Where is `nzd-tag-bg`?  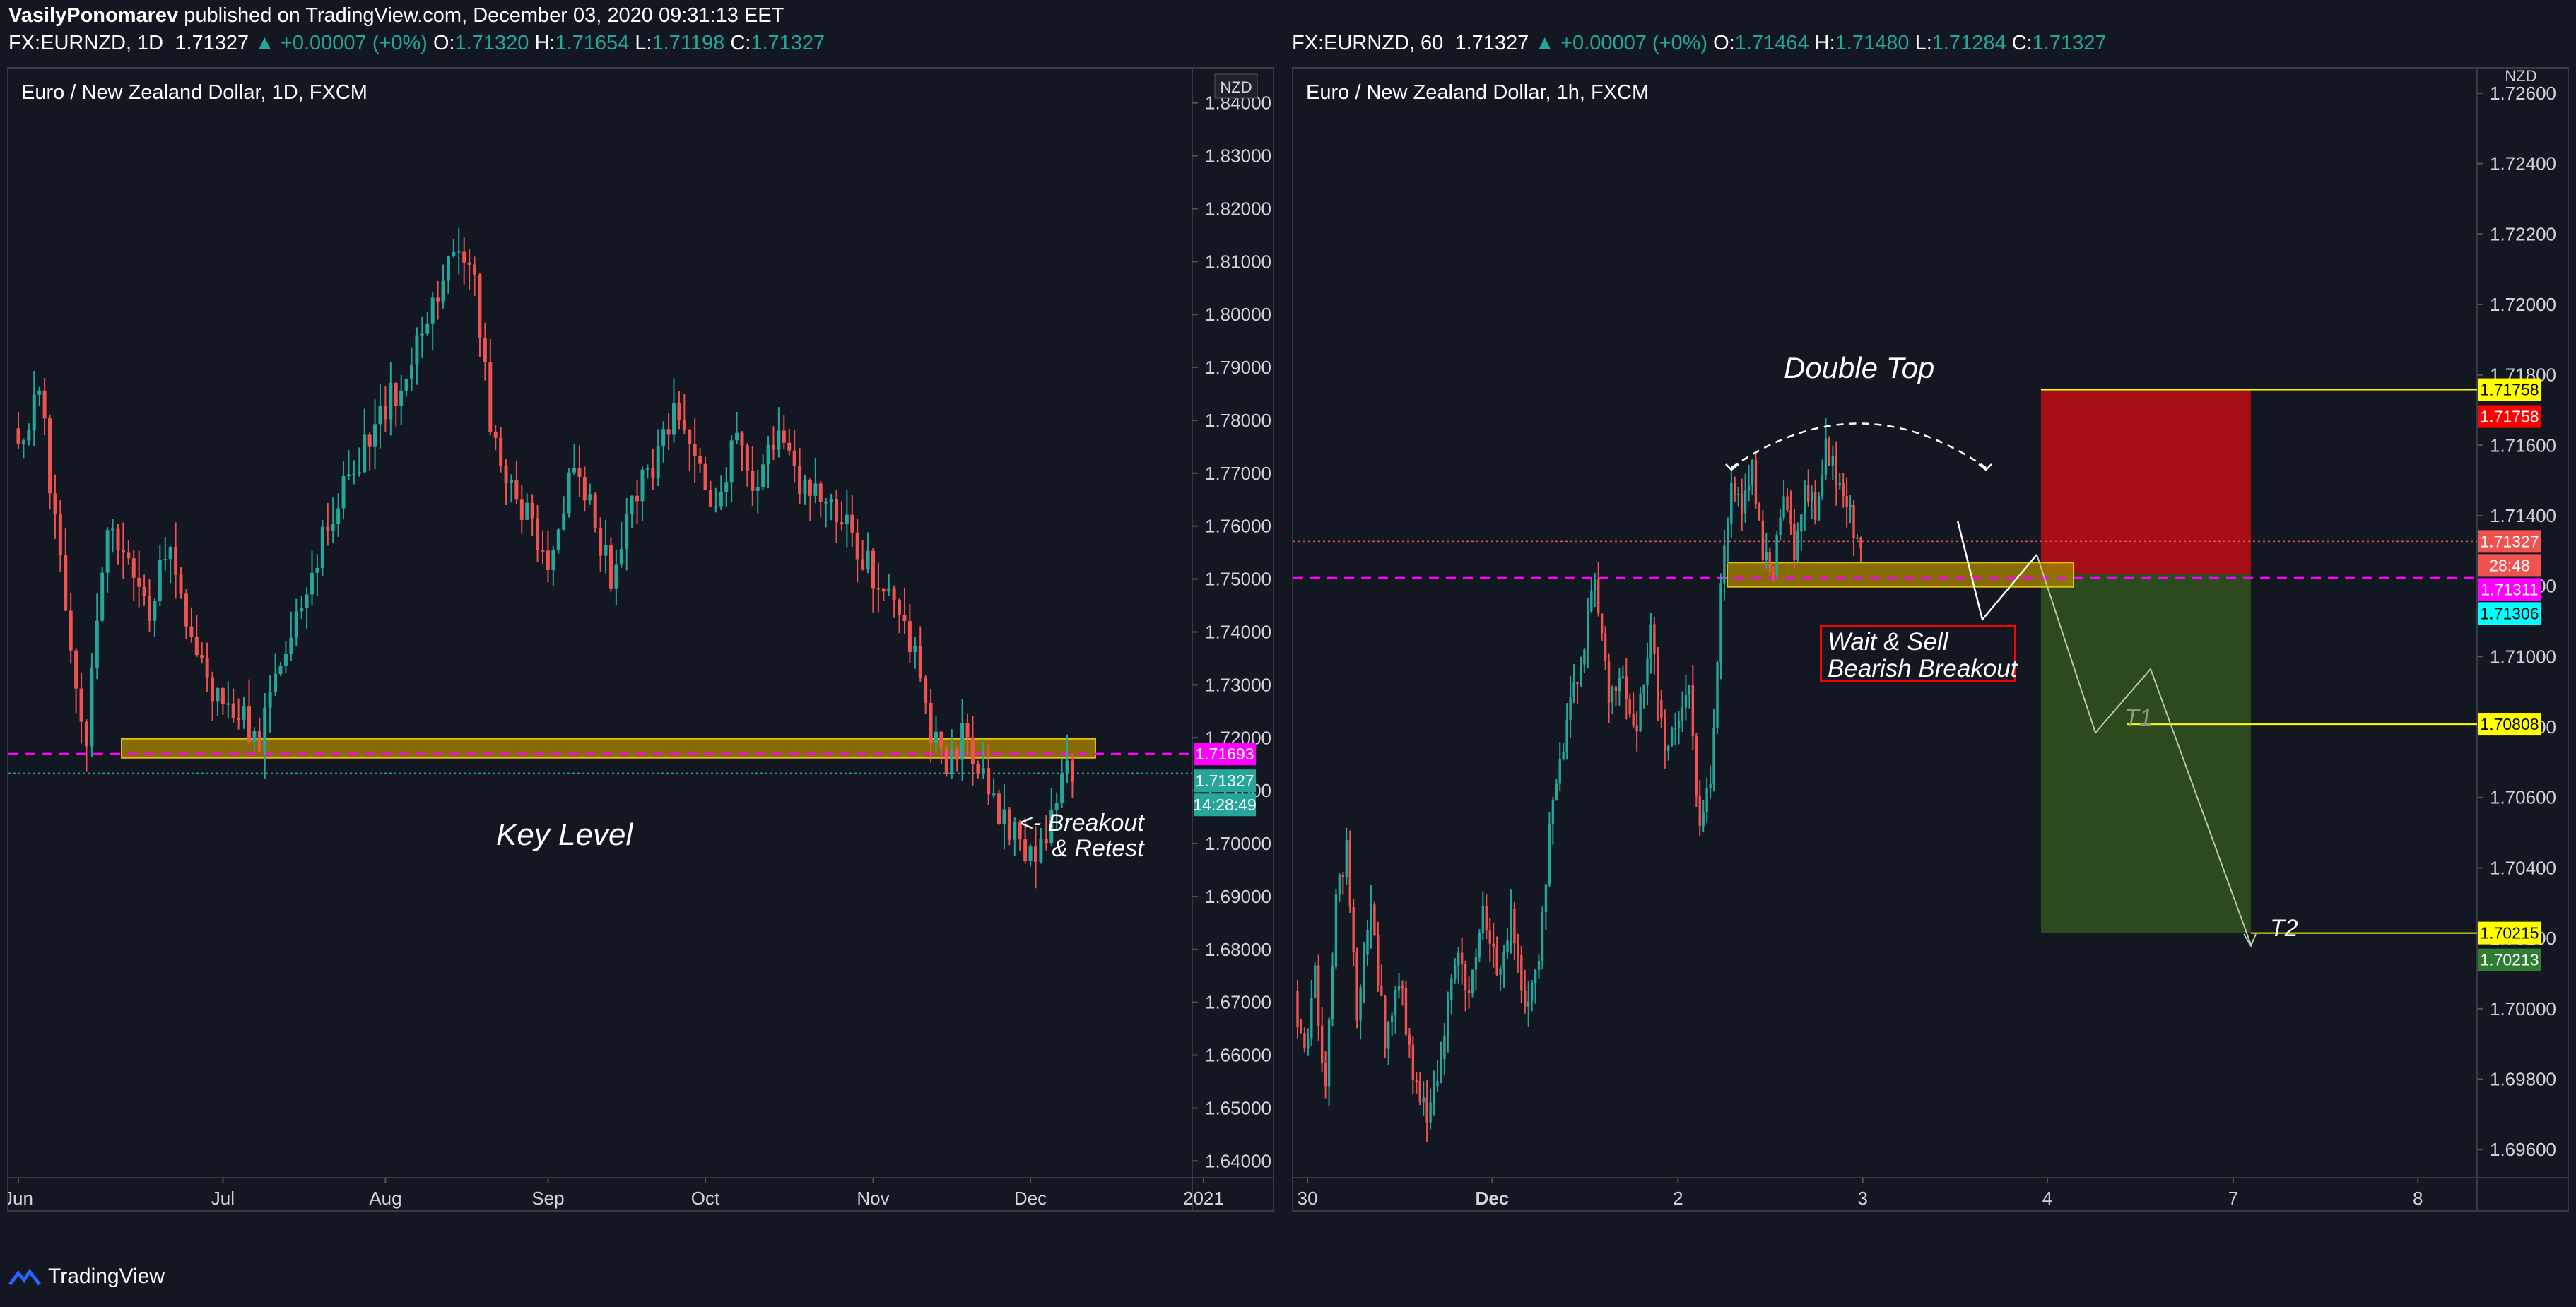 nzd-tag-bg is located at coordinates (2521, 77).